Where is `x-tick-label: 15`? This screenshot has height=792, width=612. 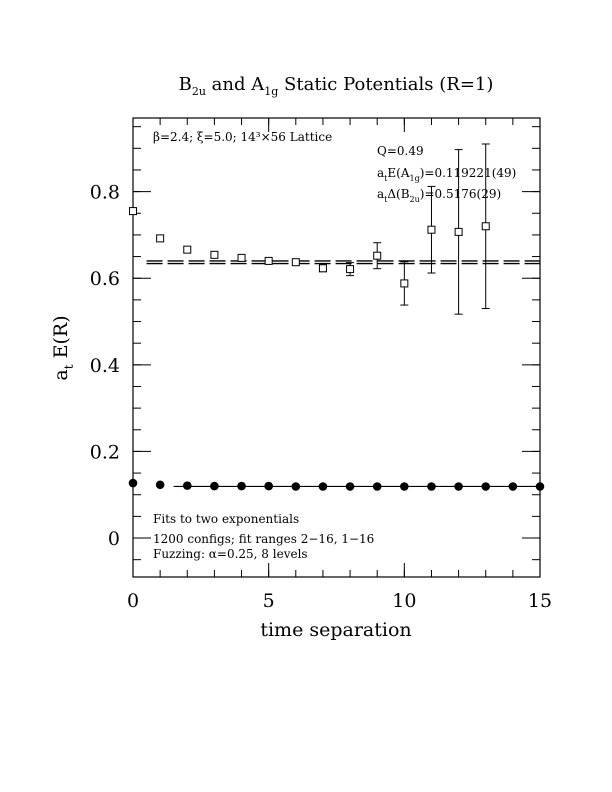 x-tick-label: 15 is located at coordinates (540, 601).